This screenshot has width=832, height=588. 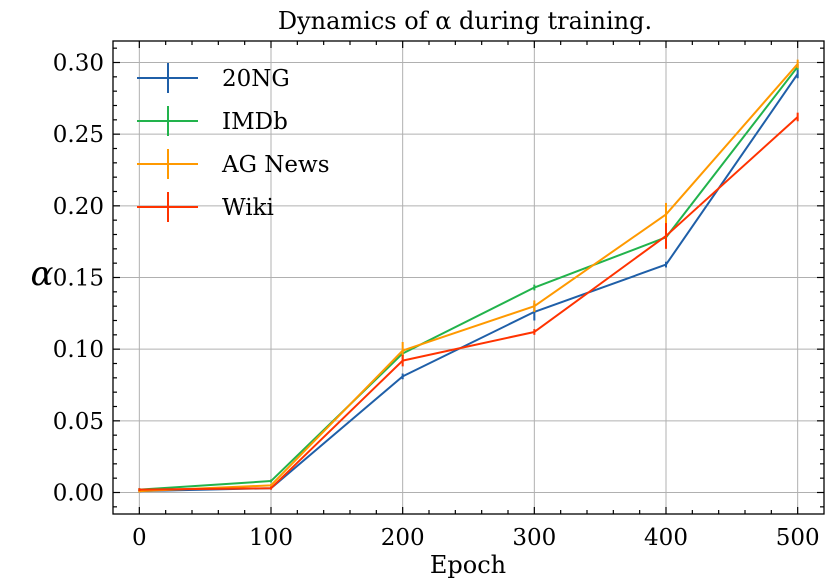 What do you see at coordinates (271, 538) in the screenshot?
I see `x-tick-label: 100` at bounding box center [271, 538].